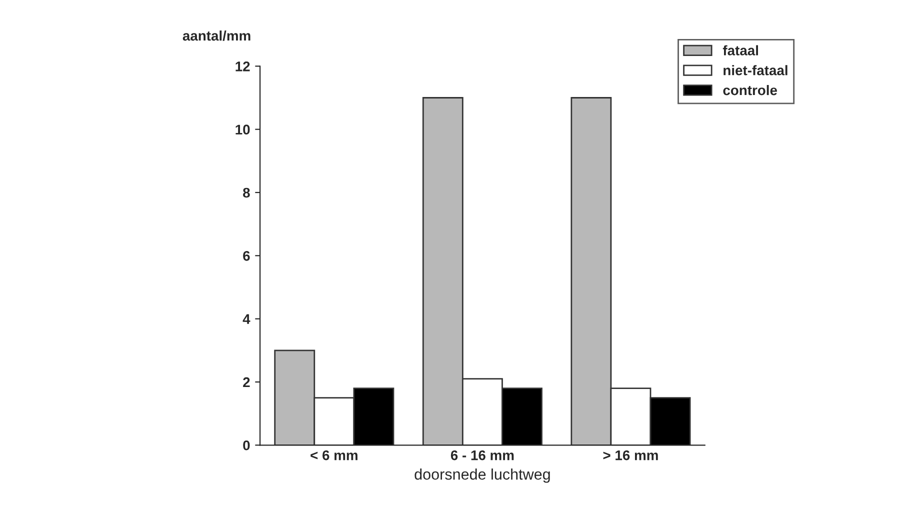 The image size is (906, 517). I want to click on legend-label: fataal, so click(740, 50).